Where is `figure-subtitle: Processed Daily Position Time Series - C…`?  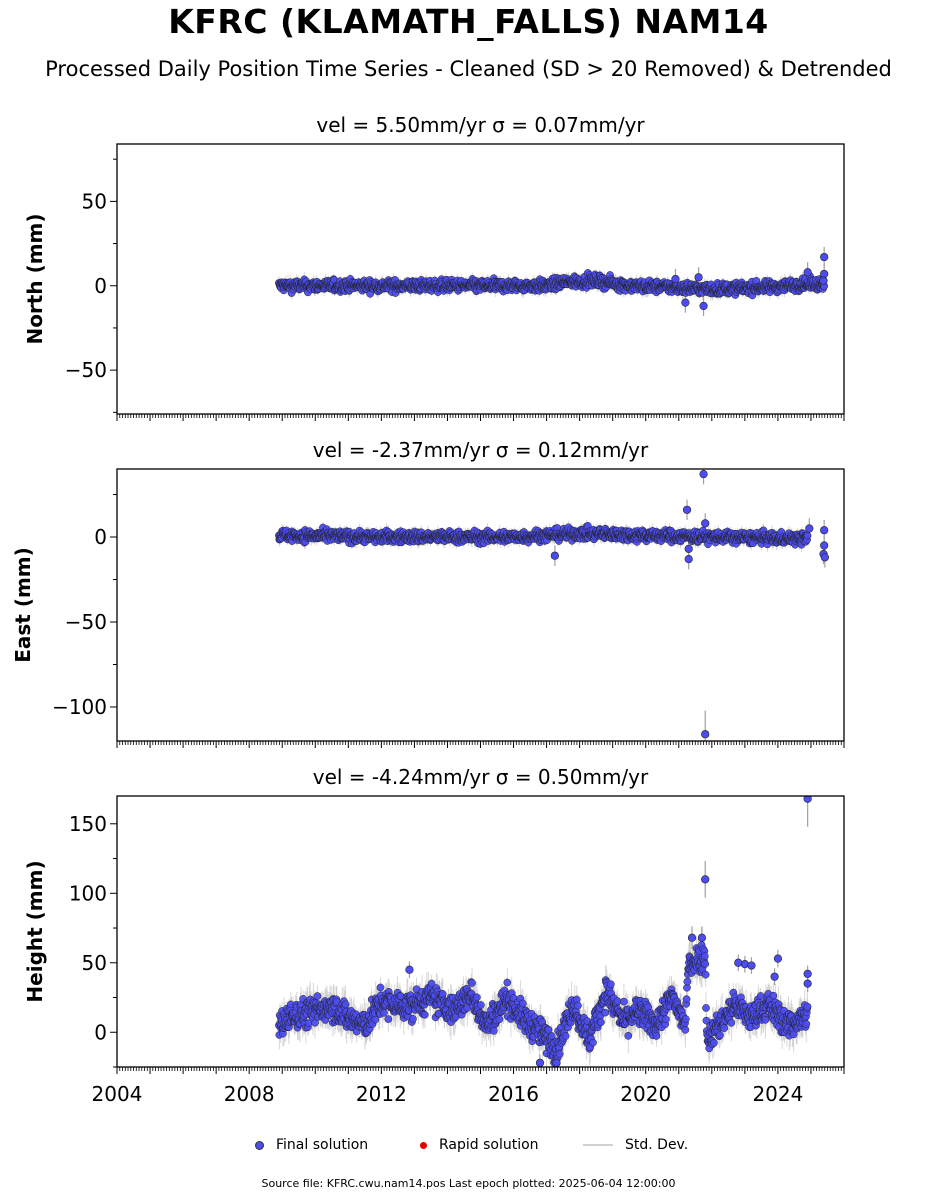 figure-subtitle: Processed Daily Position Time Series - C… is located at coordinates (468, 69).